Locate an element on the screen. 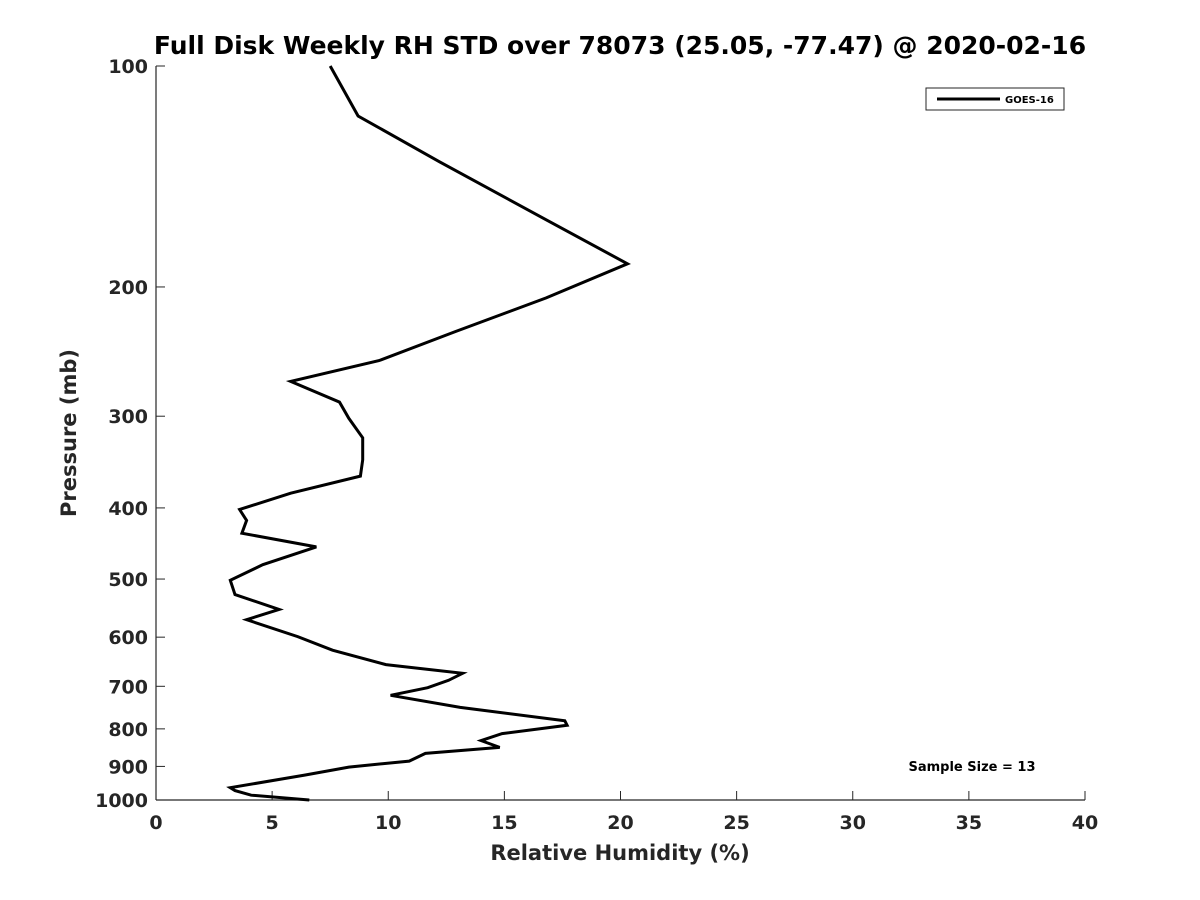 This screenshot has height=900, width=1200. sample-size-annotation: Sample Size = 13 is located at coordinates (971, 767).